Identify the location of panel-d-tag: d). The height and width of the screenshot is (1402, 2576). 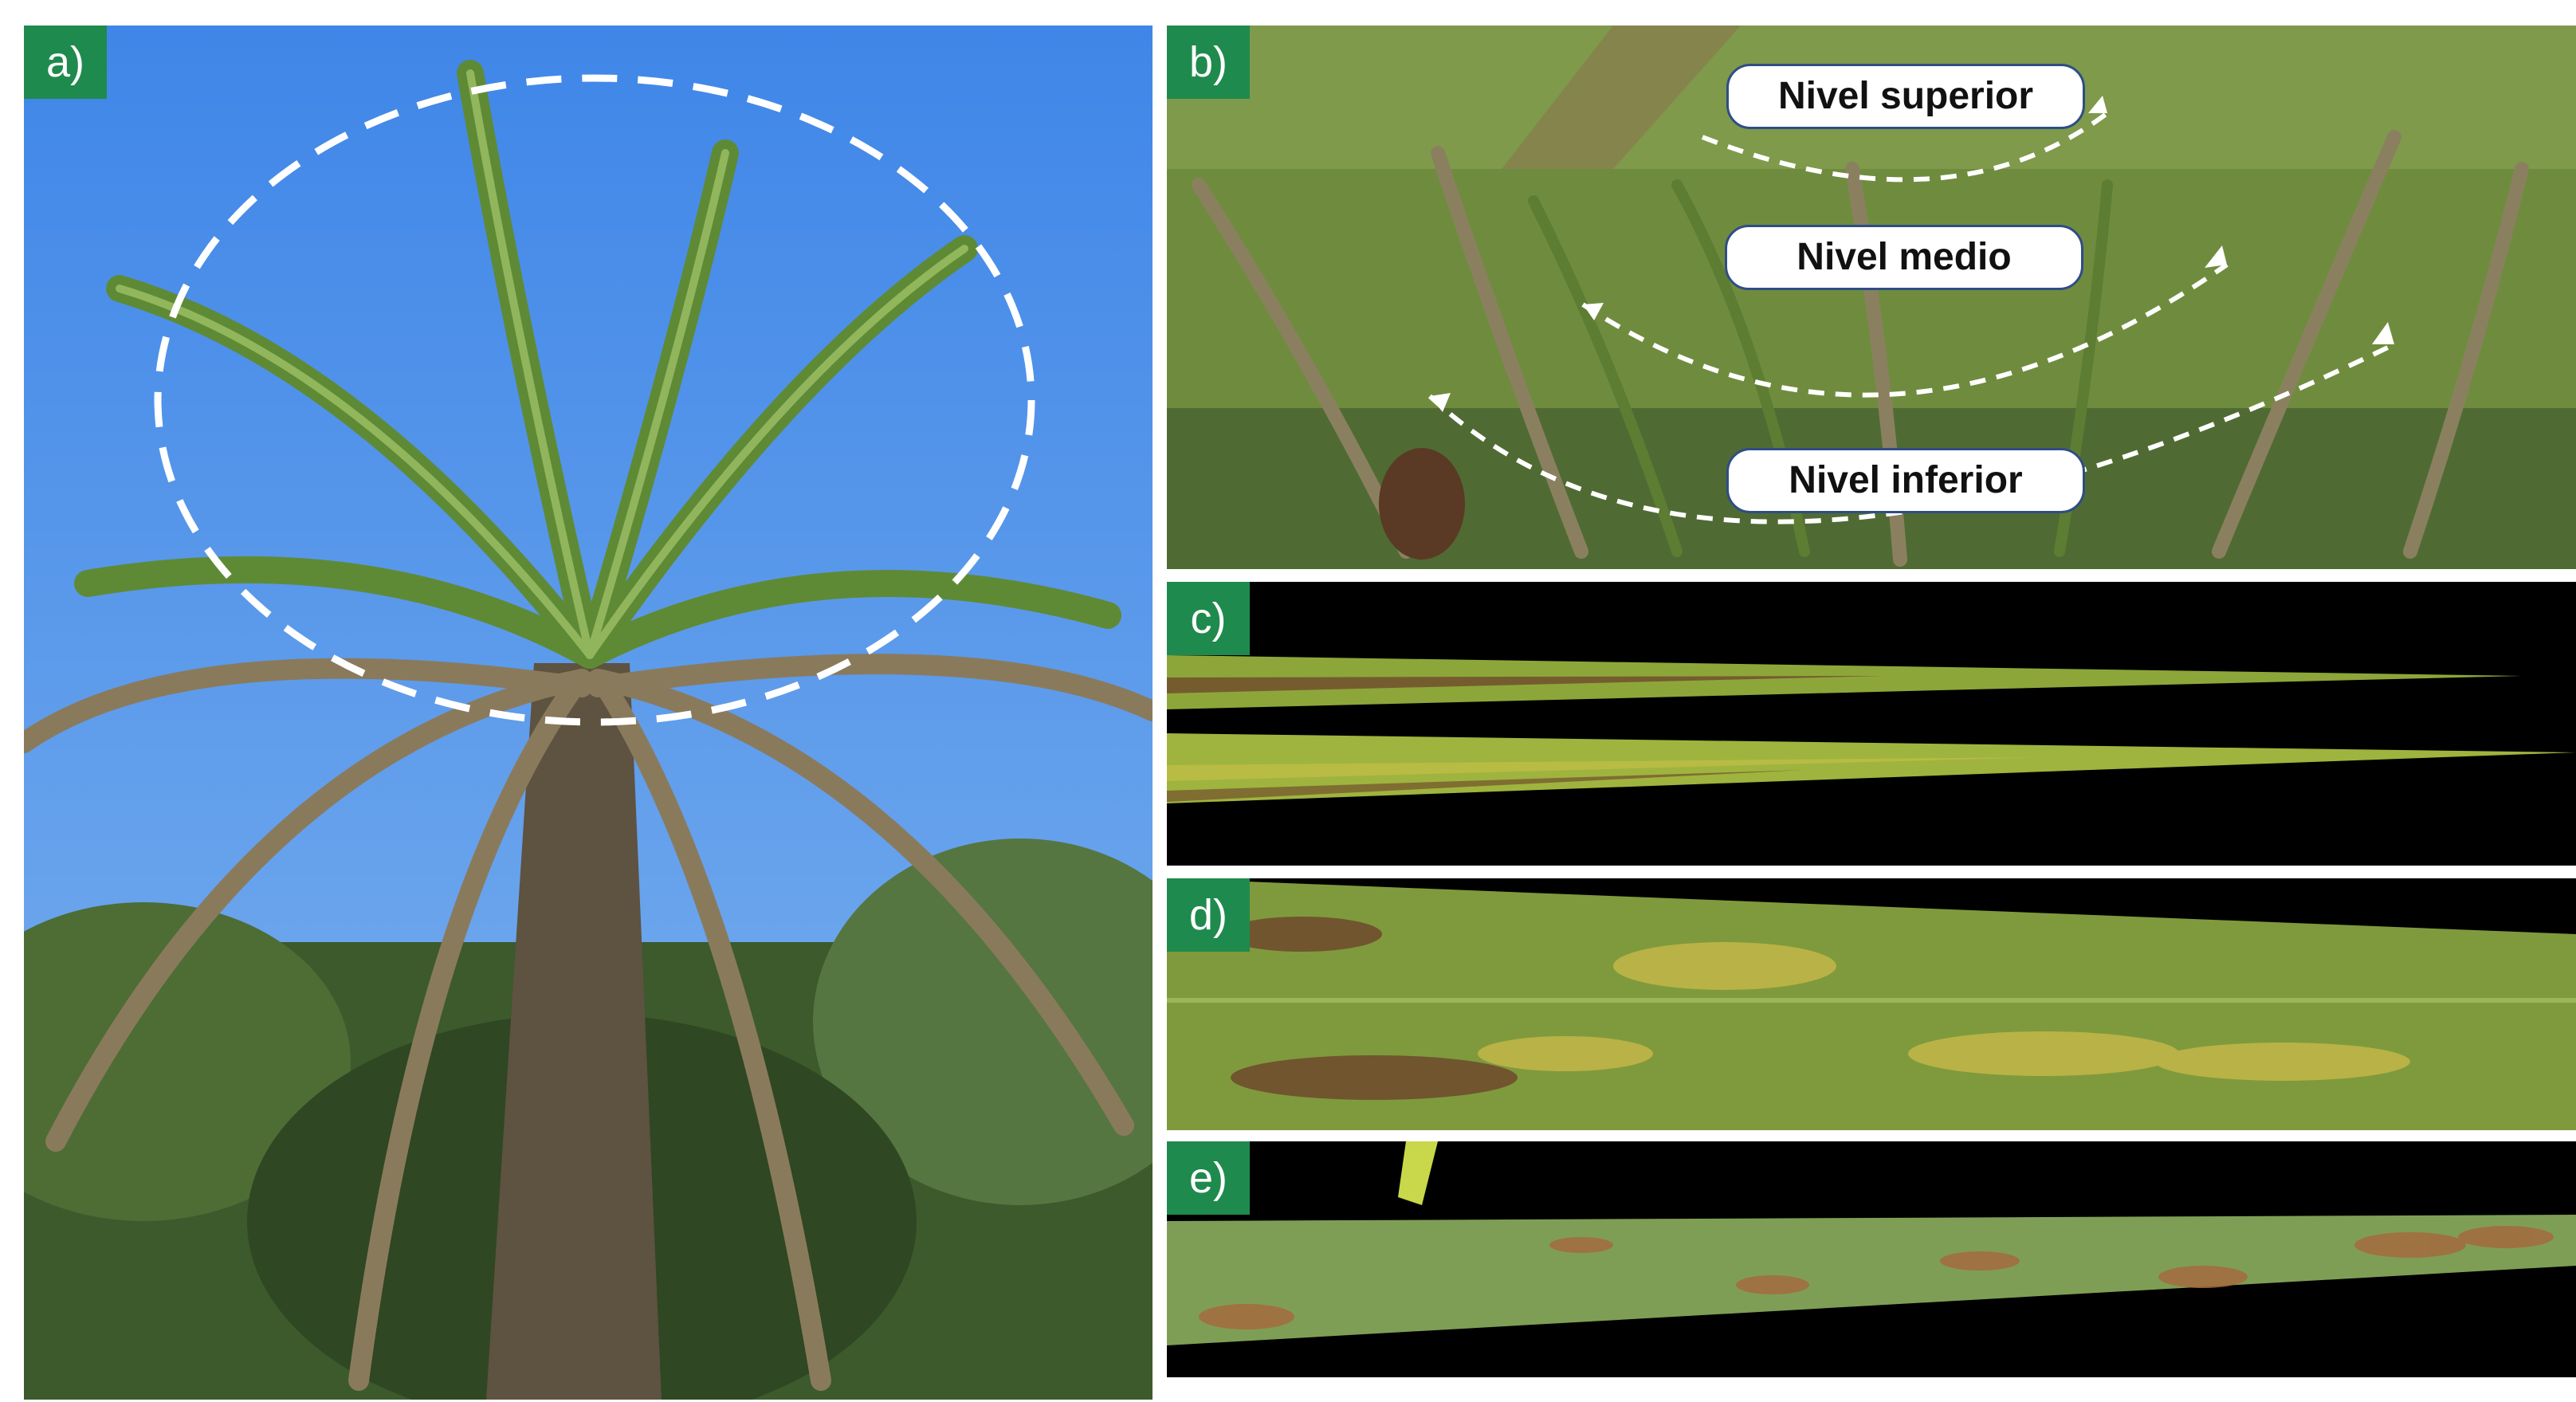
(1208, 915).